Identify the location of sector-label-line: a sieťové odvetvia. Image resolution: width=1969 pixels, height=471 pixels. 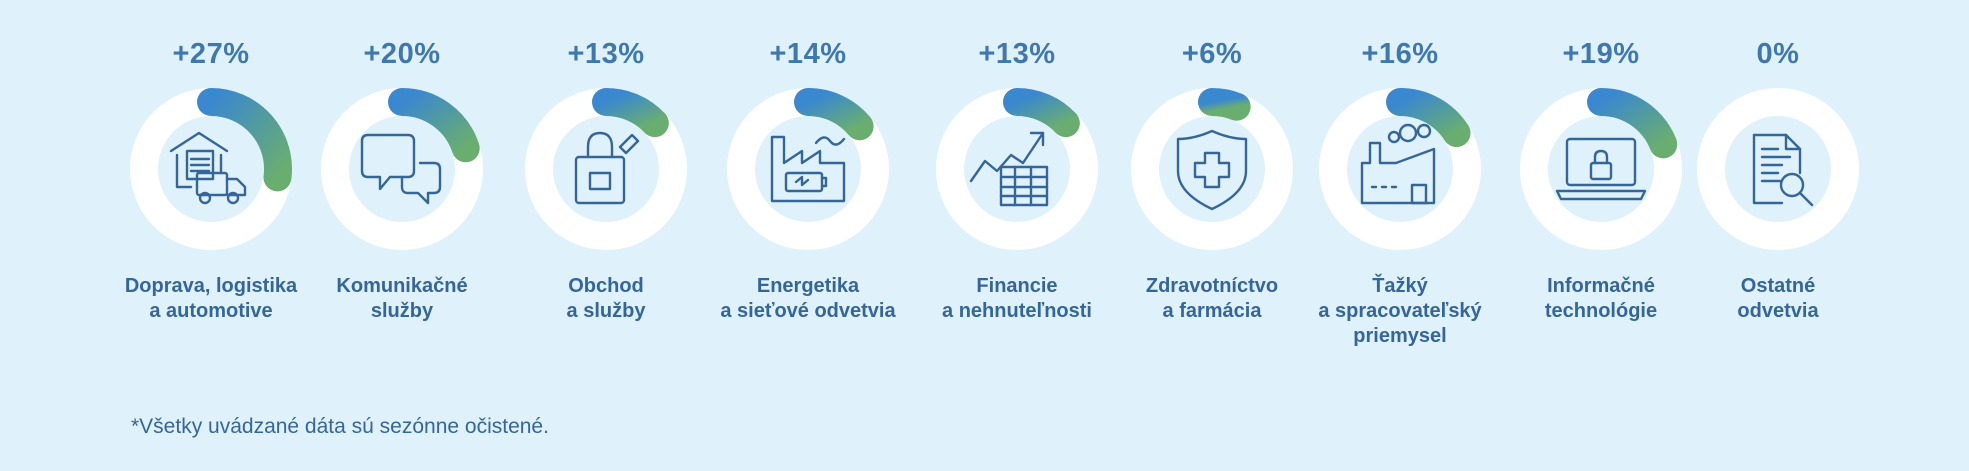
(808, 311).